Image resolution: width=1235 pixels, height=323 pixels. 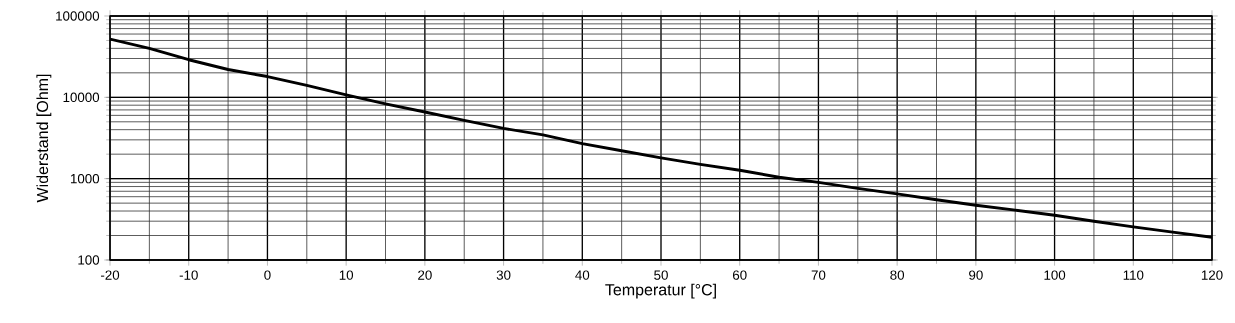 I want to click on x-tick-label: 0, so click(x=267, y=275).